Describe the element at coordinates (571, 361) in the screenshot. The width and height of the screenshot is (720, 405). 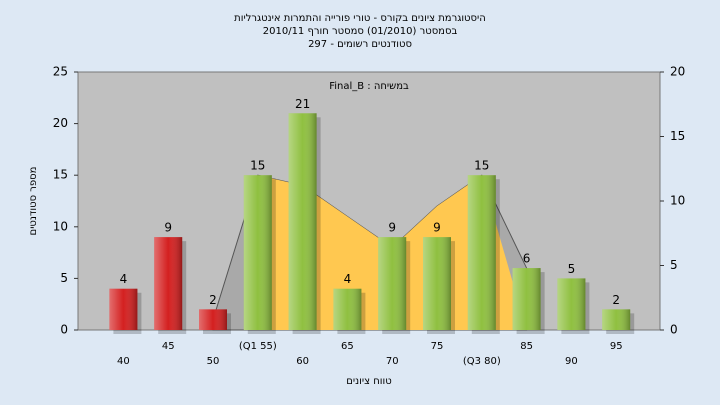
I see `x-tick-label: 90` at that location.